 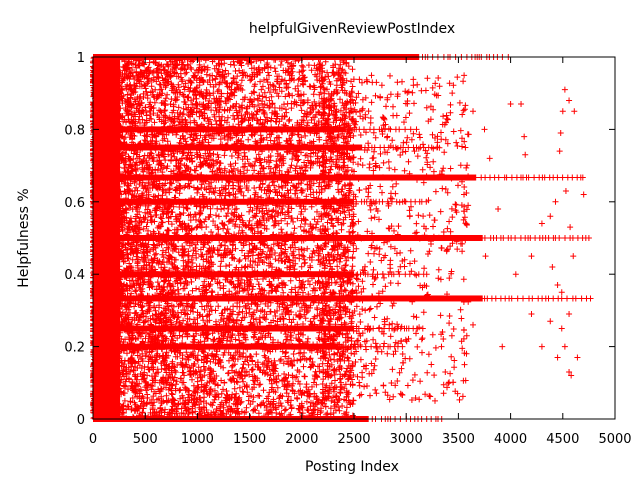 I want to click on x-tick-label: 3000, so click(x=406, y=439).